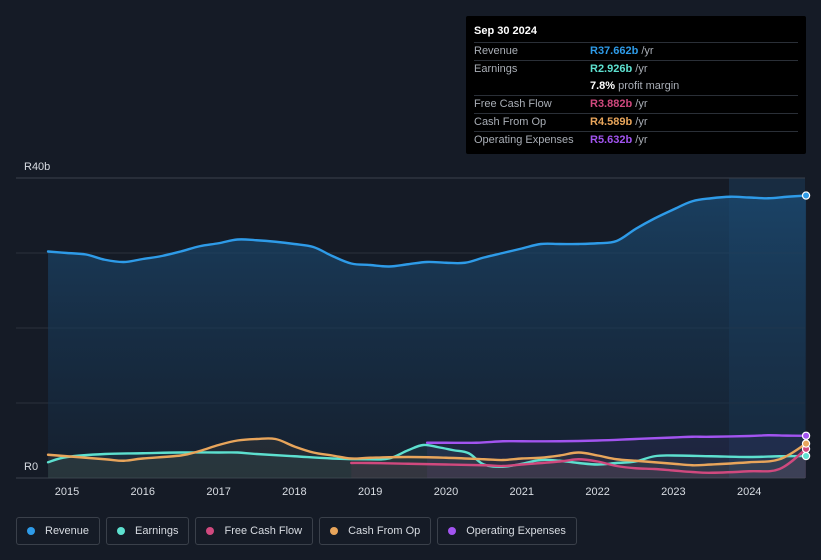 The image size is (821, 560). What do you see at coordinates (619, 140) in the screenshot?
I see `tooltip-row-value: R5.632b /yr` at bounding box center [619, 140].